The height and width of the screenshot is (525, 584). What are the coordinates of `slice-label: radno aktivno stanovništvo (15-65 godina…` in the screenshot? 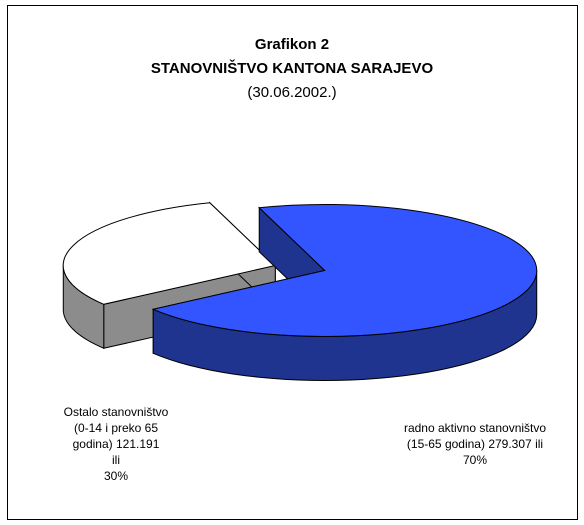 It's located at (475, 444).